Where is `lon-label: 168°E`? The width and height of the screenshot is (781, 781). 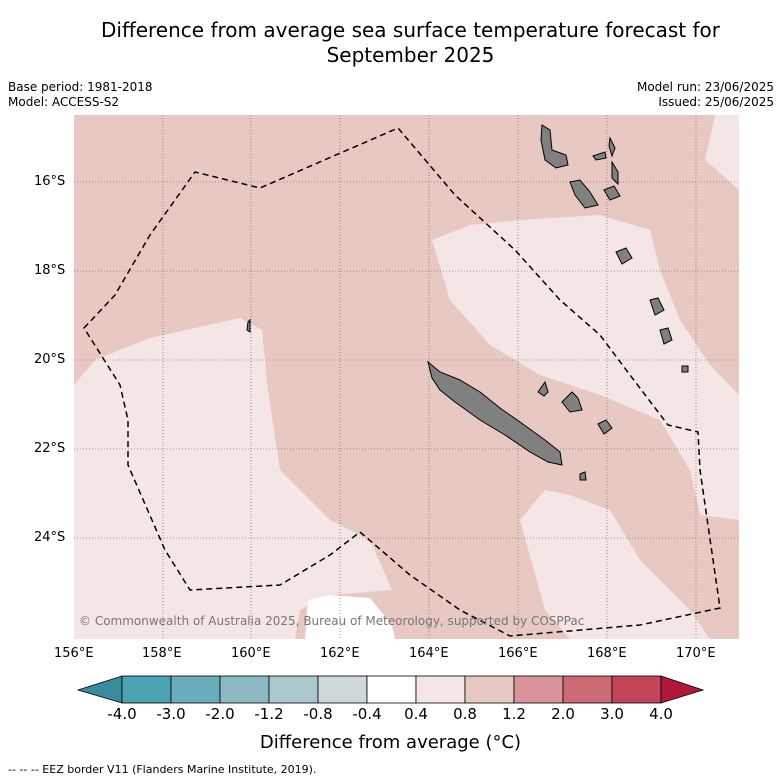 lon-label: 168°E is located at coordinates (607, 653).